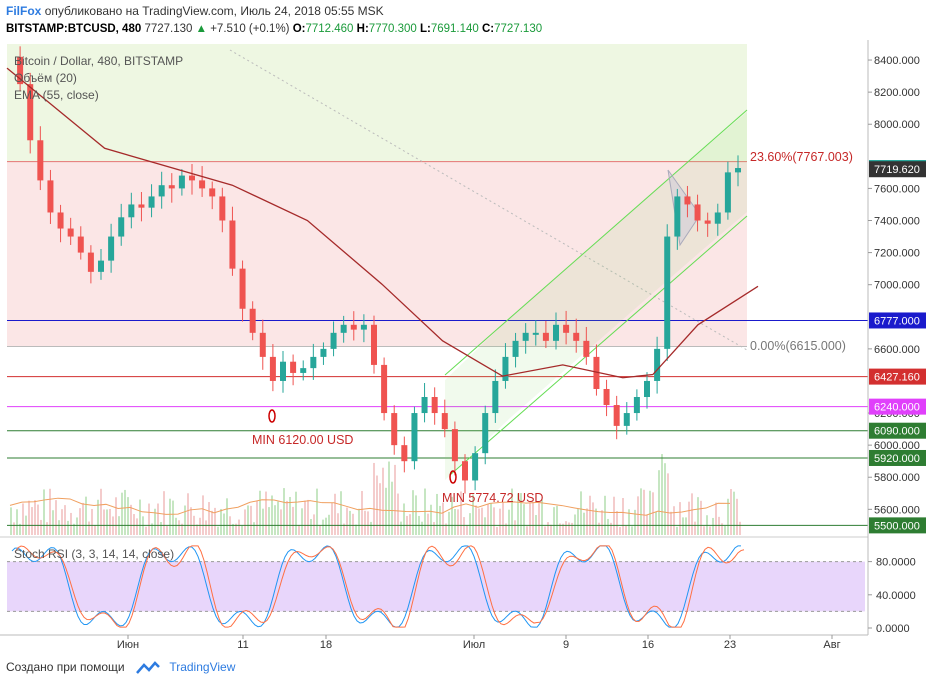 This screenshot has width=939, height=688. Describe the element at coordinates (474, 645) in the screenshot. I see `time-axis-label: Июл` at that location.